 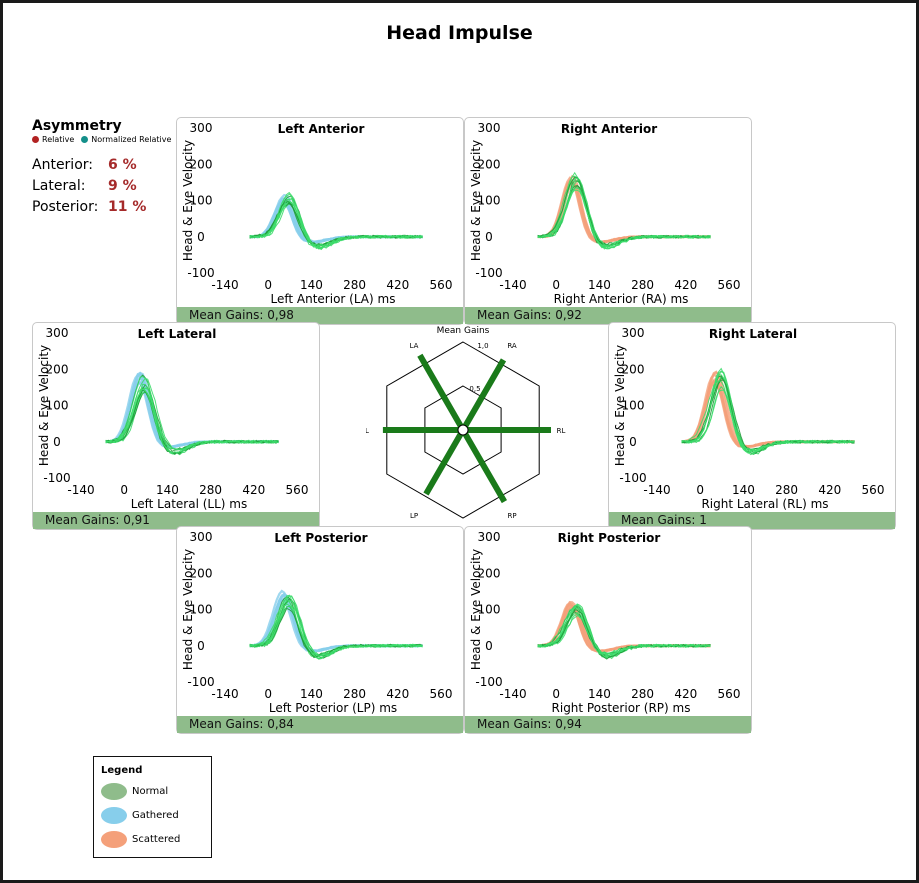 What do you see at coordinates (59, 185) in the screenshot?
I see `asymmetry-label: Lateral:` at bounding box center [59, 185].